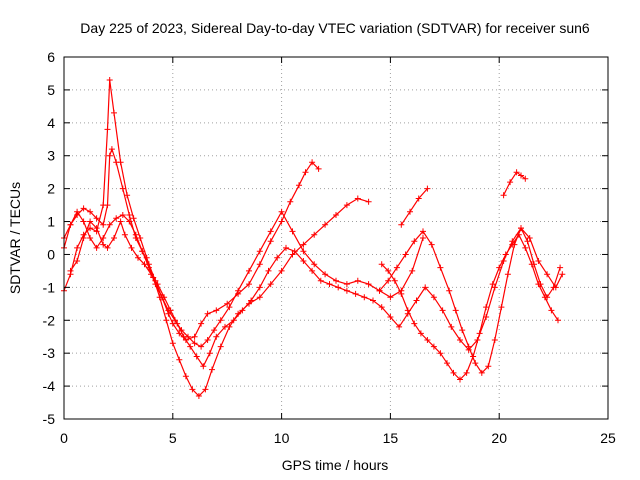 The width and height of the screenshot is (640, 480). Describe the element at coordinates (51, 254) in the screenshot. I see `y-tick-label: 0` at that location.